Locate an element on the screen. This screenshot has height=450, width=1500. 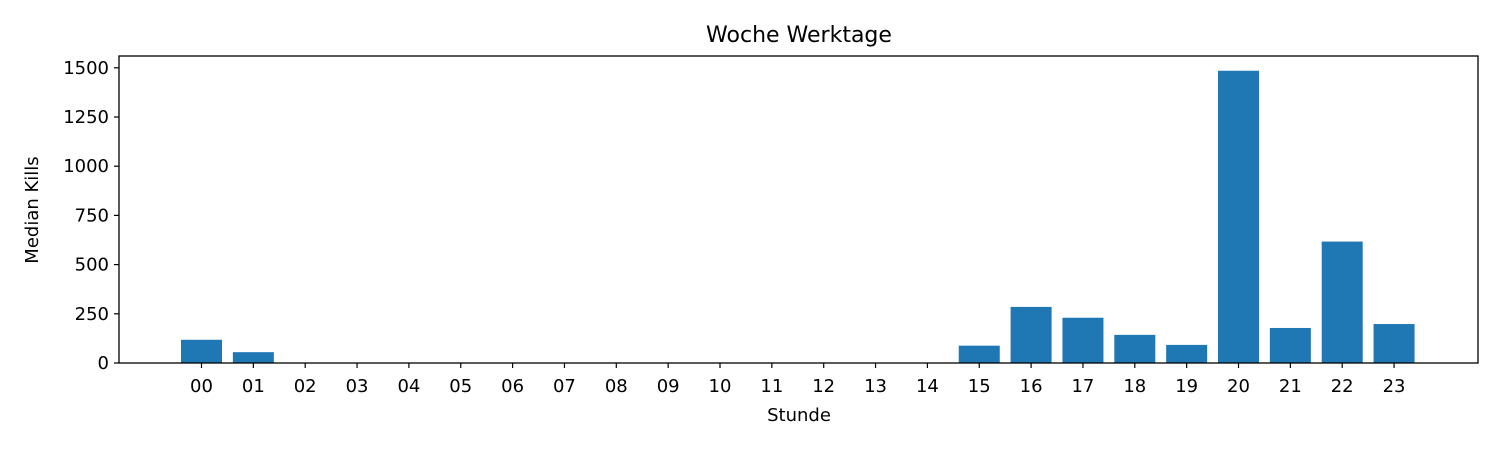
x-tick-label-12: 12 is located at coordinates (823, 386).